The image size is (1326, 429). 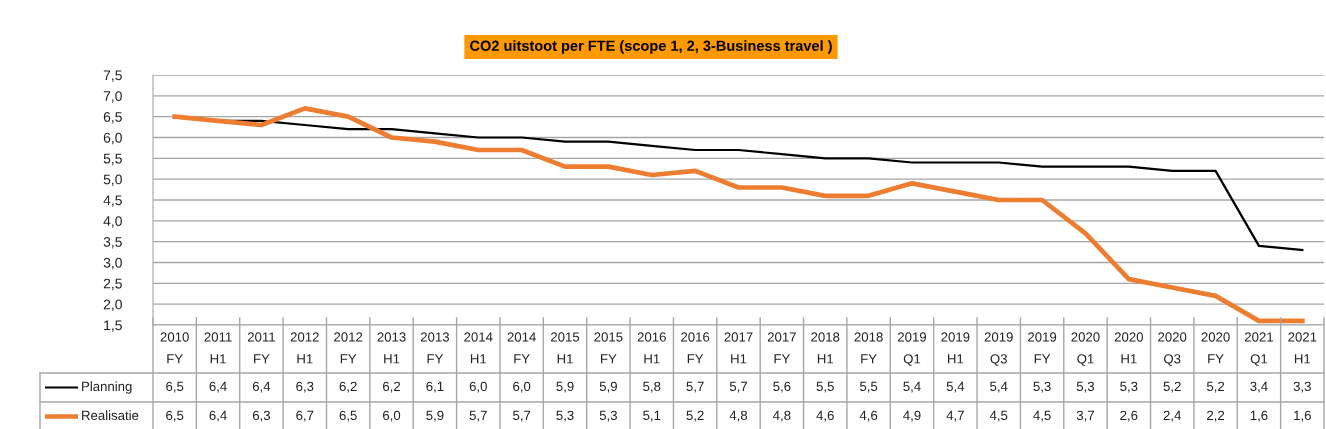 What do you see at coordinates (652, 416) in the screenshot?
I see `data-label: 5,1` at bounding box center [652, 416].